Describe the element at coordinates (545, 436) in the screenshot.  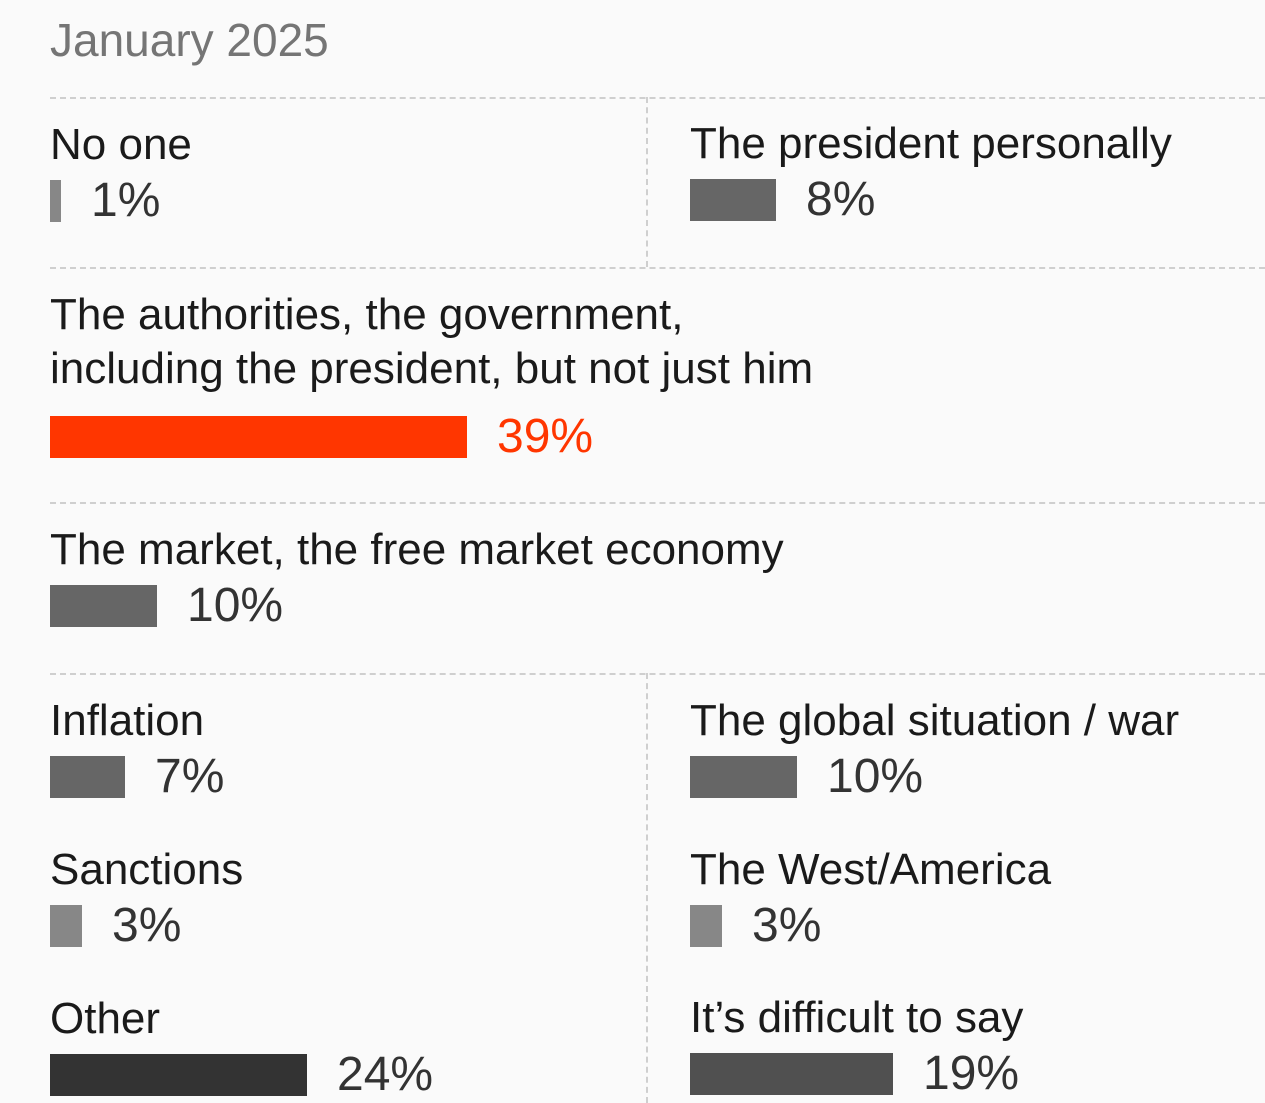
I see `bar-value-label: 39%` at that location.